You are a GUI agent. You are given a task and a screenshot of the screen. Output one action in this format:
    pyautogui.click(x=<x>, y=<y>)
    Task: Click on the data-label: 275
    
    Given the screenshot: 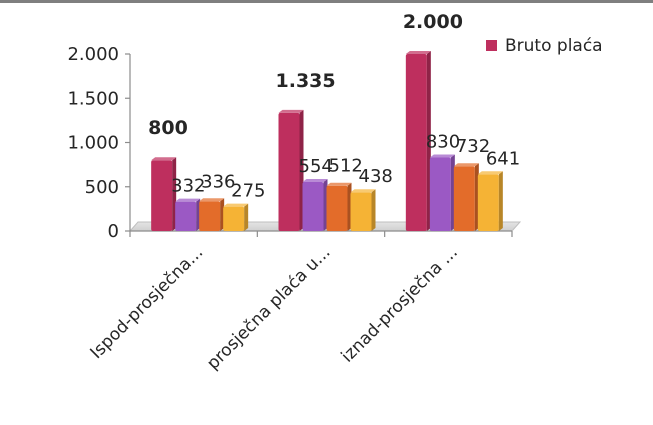 What is the action you would take?
    pyautogui.click(x=248, y=191)
    